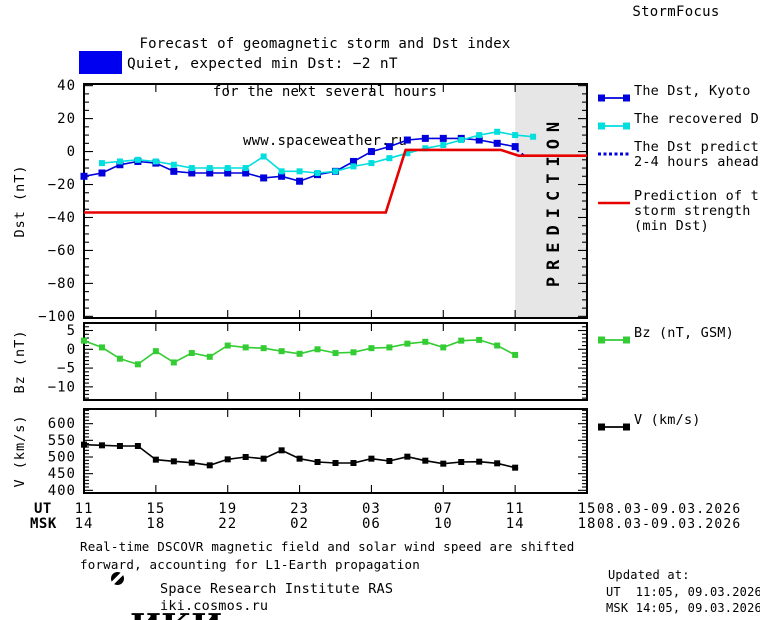  Describe the element at coordinates (696, 162) in the screenshot. I see `legend-label-prediction-2: 2-4 hours ahead` at that location.